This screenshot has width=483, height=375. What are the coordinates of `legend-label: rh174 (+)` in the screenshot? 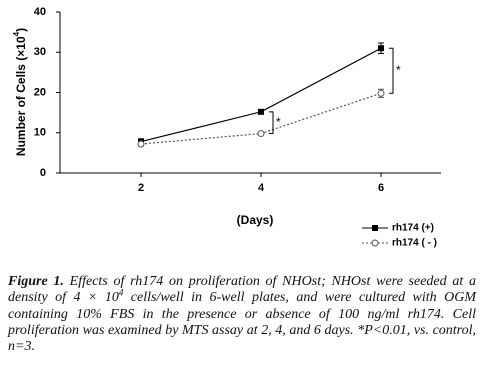 It's located at (413, 228).